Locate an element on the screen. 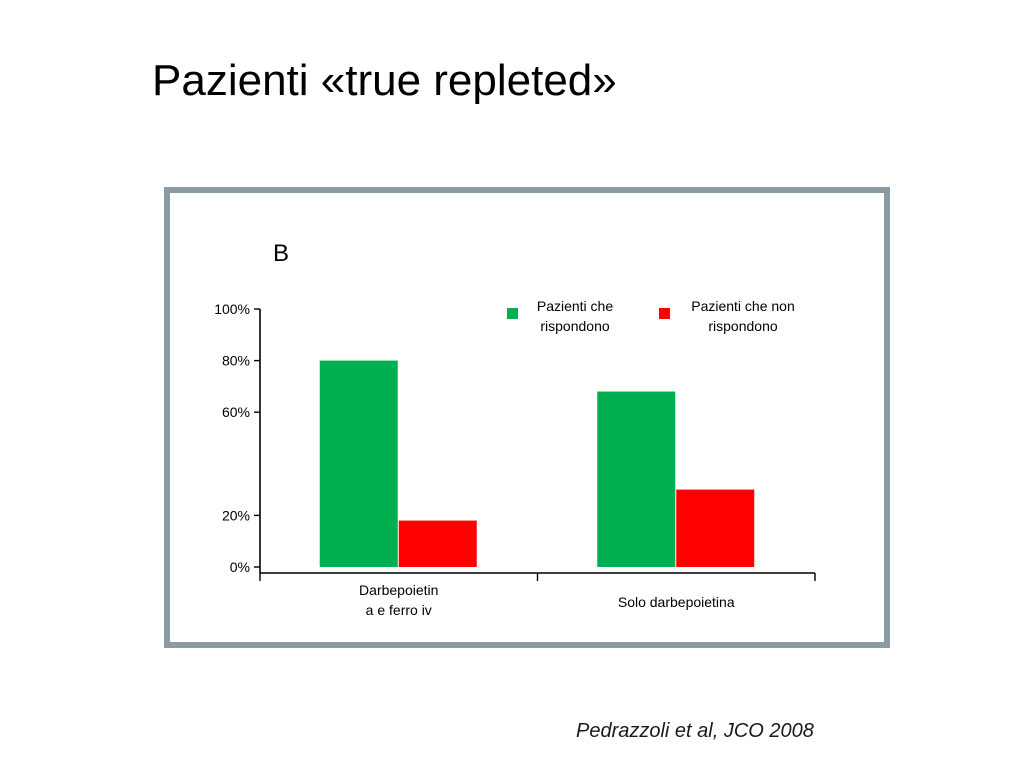 This screenshot has width=1024, height=768. legend-label: Pazienti che is located at coordinates (575, 306).